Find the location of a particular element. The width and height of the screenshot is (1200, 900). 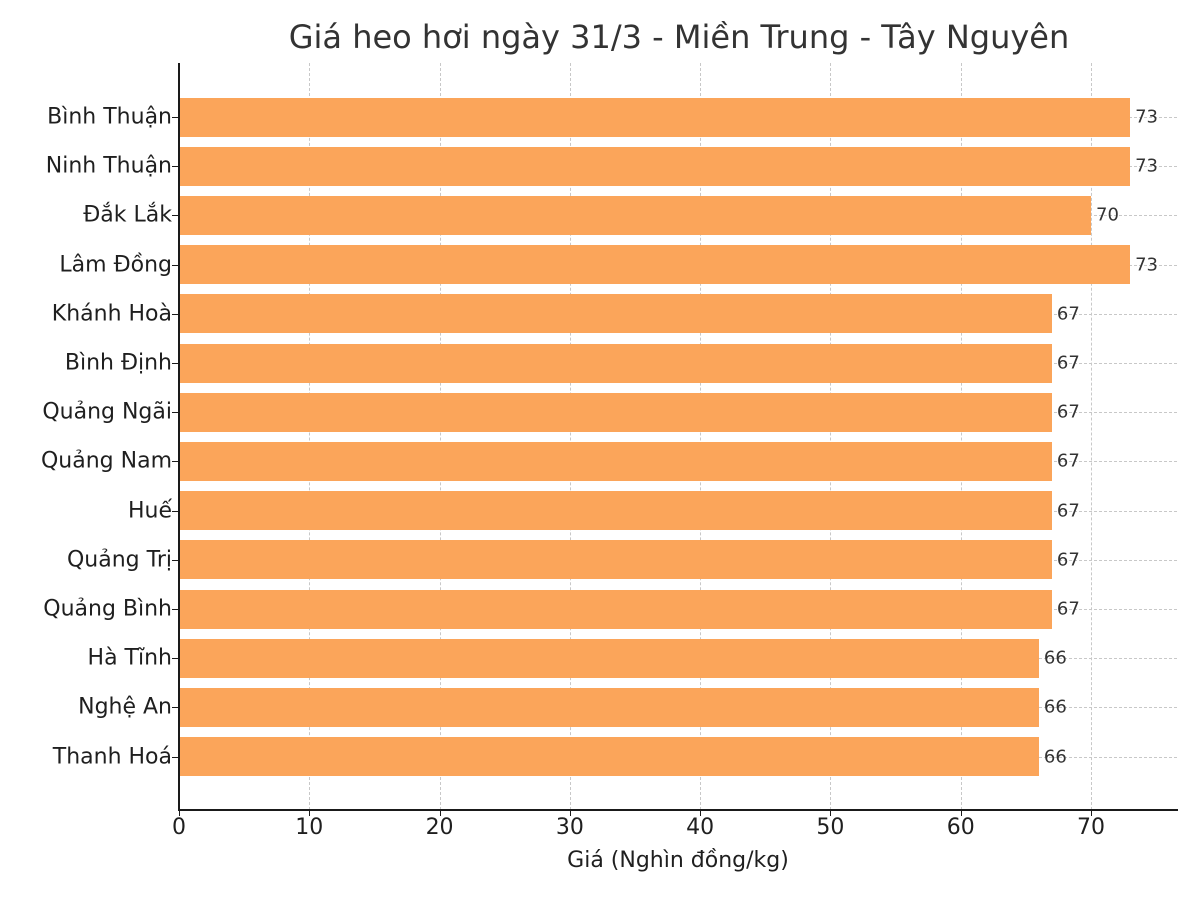

x-tick-label: 60 is located at coordinates (960, 827).